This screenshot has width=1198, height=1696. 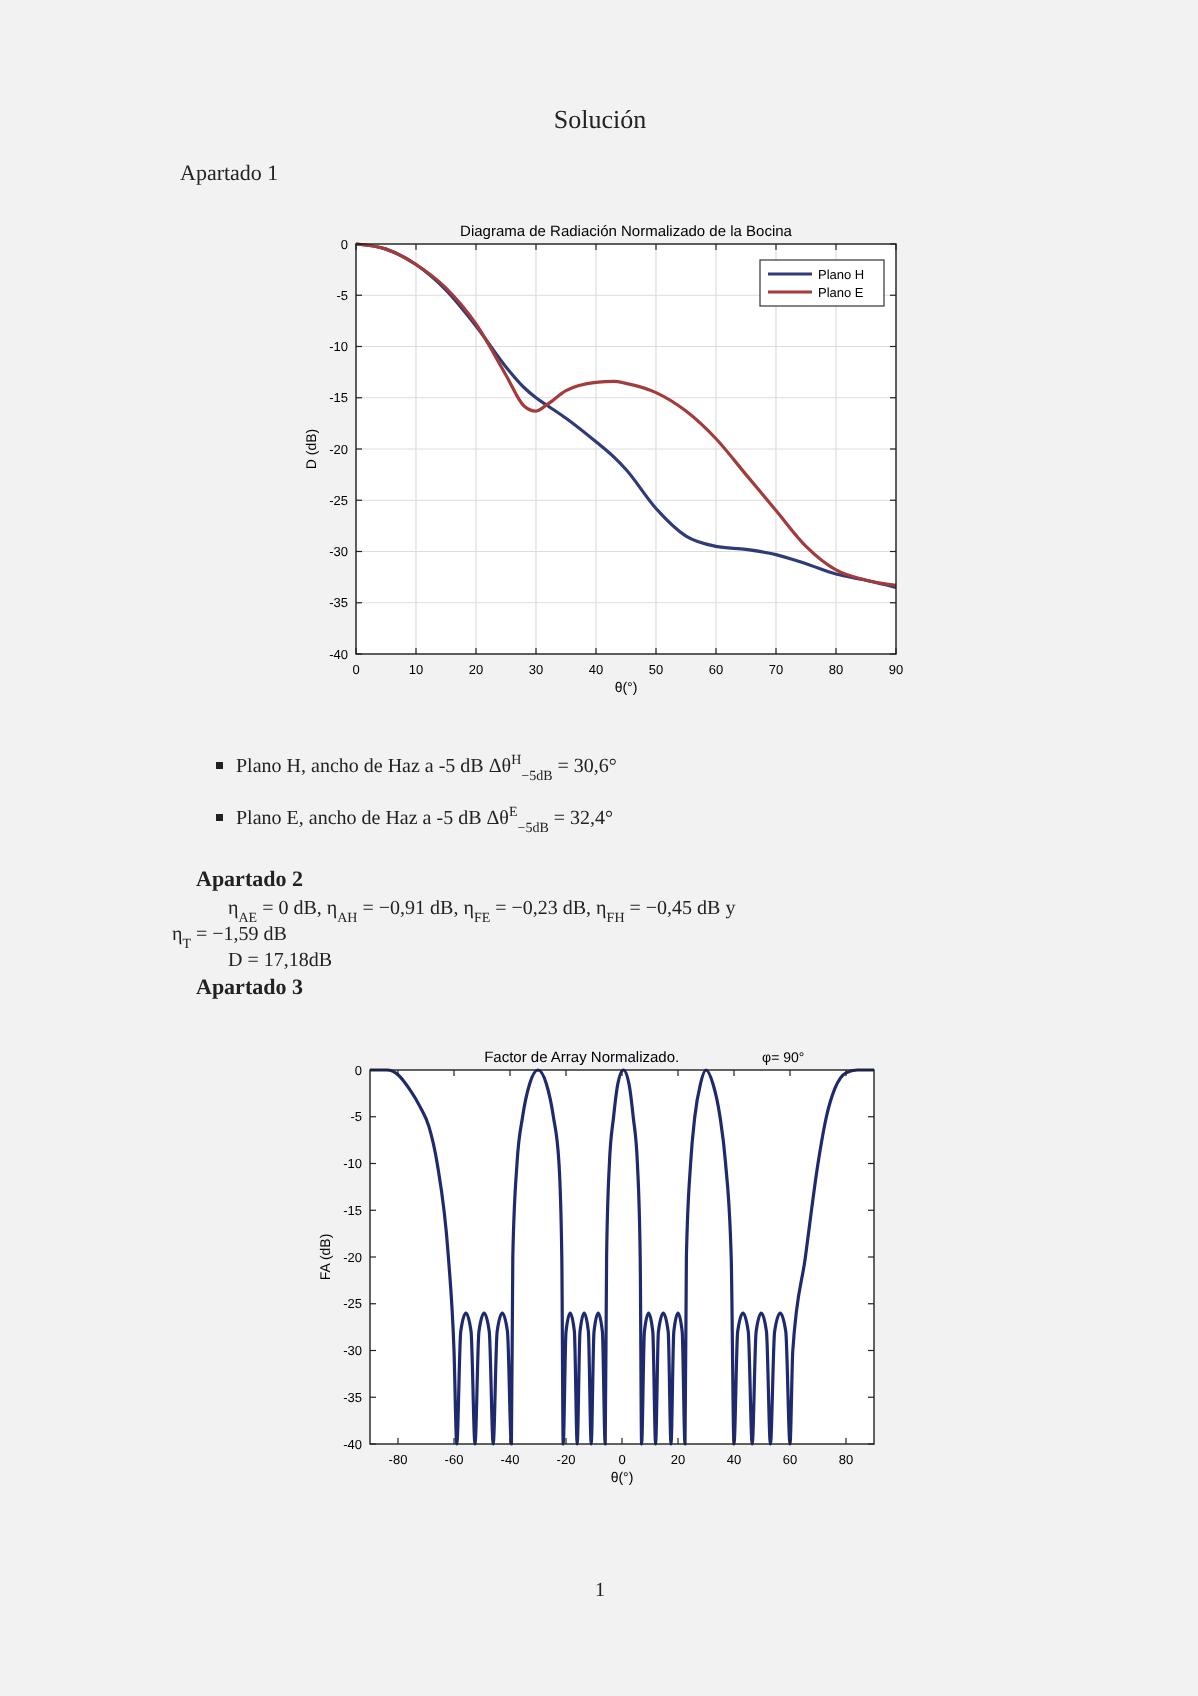 What do you see at coordinates (250, 880) in the screenshot?
I see `text: Apartado 2` at bounding box center [250, 880].